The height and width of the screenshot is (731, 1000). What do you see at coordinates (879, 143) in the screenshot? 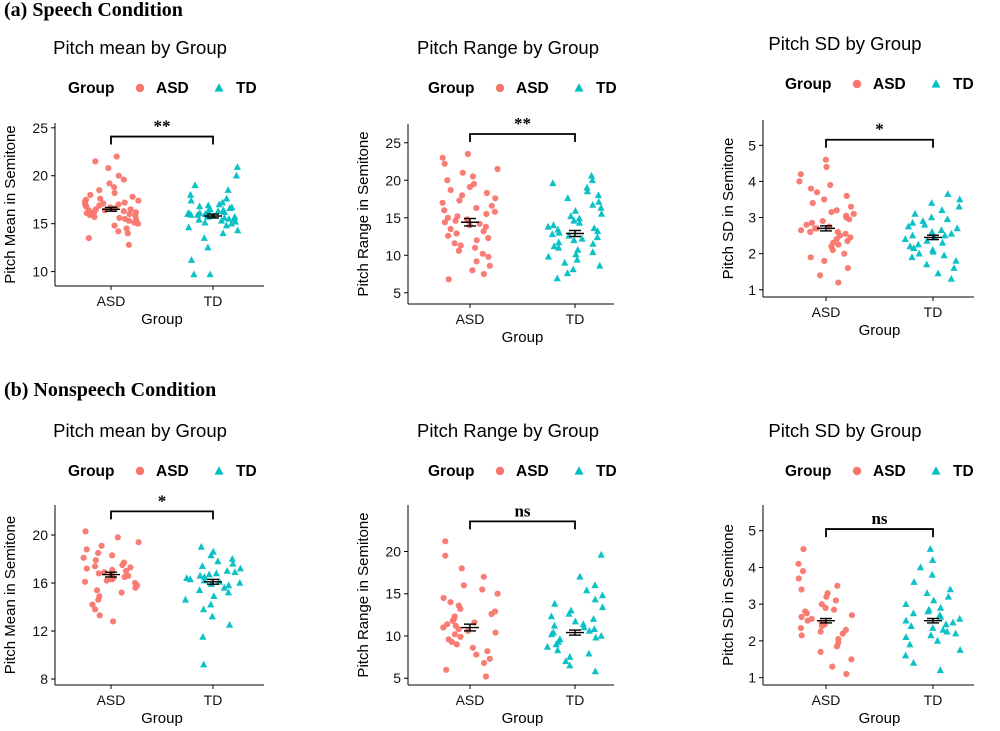
I see `significance-bracket` at bounding box center [879, 143].